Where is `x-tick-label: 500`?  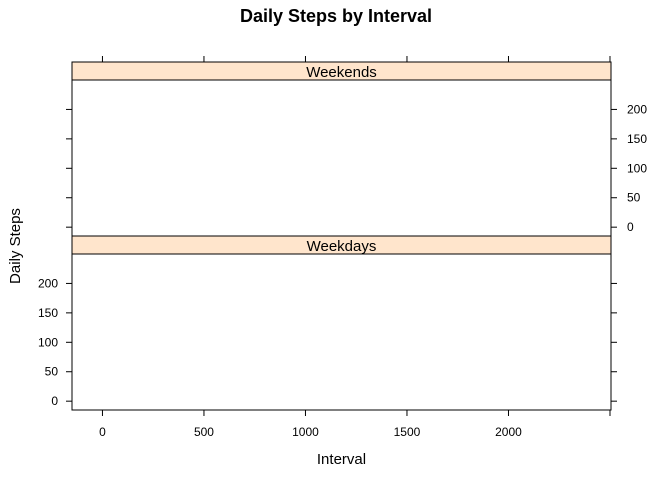 x-tick-label: 500 is located at coordinates (204, 432).